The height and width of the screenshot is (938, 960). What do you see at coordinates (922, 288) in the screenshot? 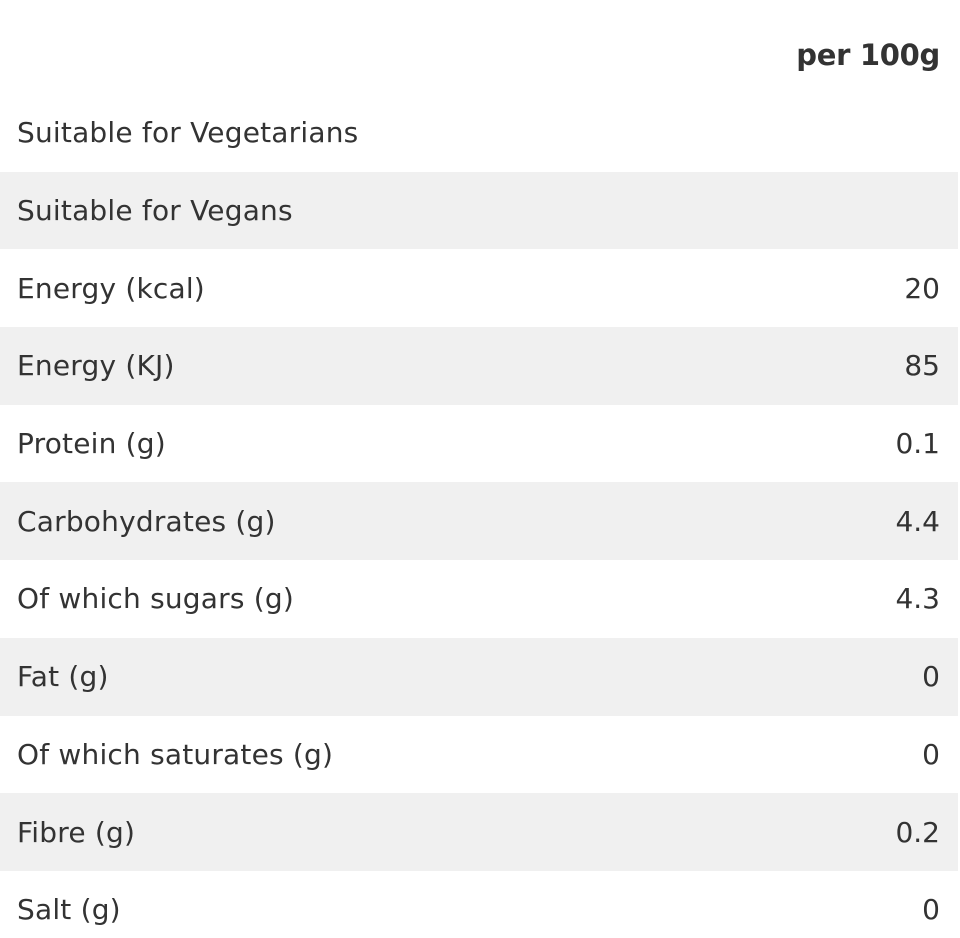
I see `row-value: 20` at bounding box center [922, 288].